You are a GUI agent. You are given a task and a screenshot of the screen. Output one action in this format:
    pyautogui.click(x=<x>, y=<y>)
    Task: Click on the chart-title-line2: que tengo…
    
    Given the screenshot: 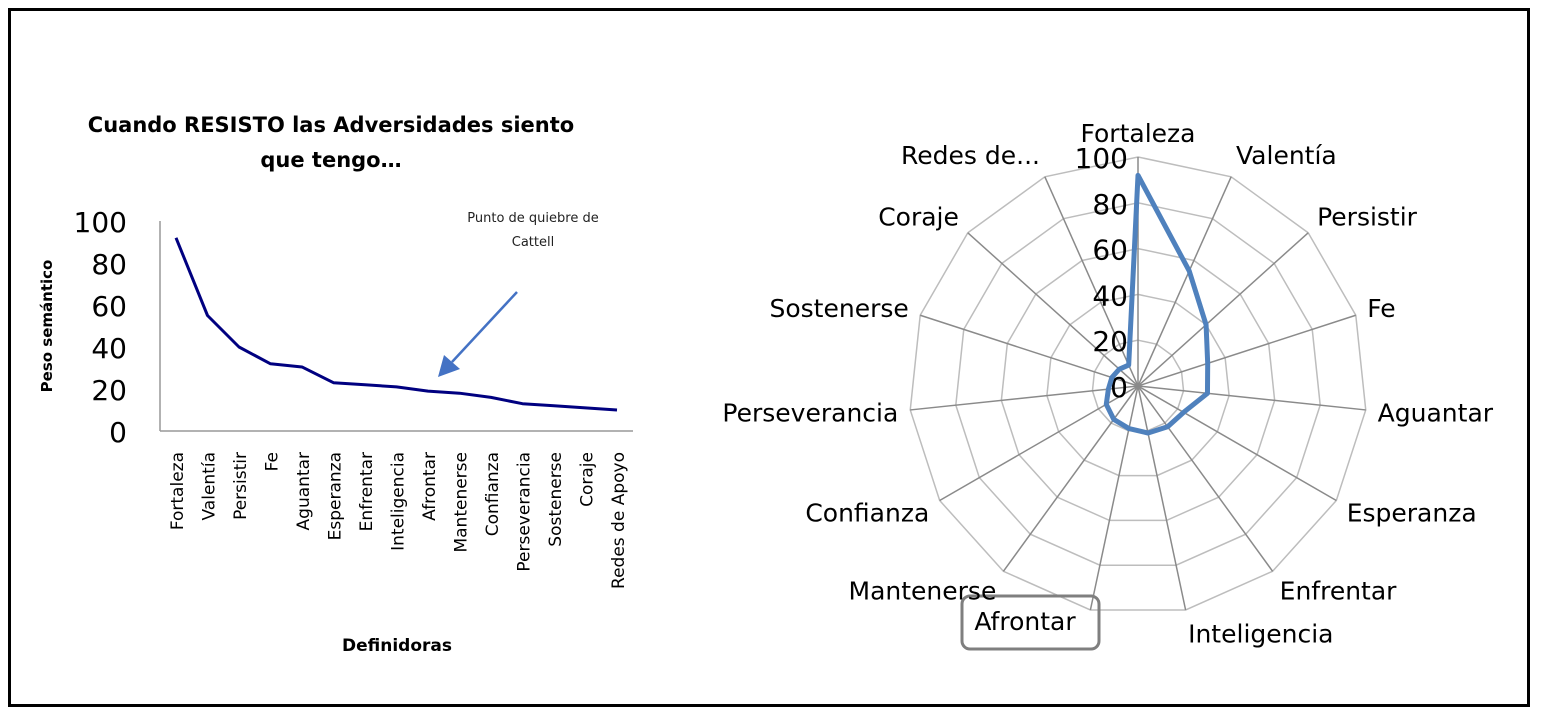 What is the action you would take?
    pyautogui.click(x=330, y=160)
    